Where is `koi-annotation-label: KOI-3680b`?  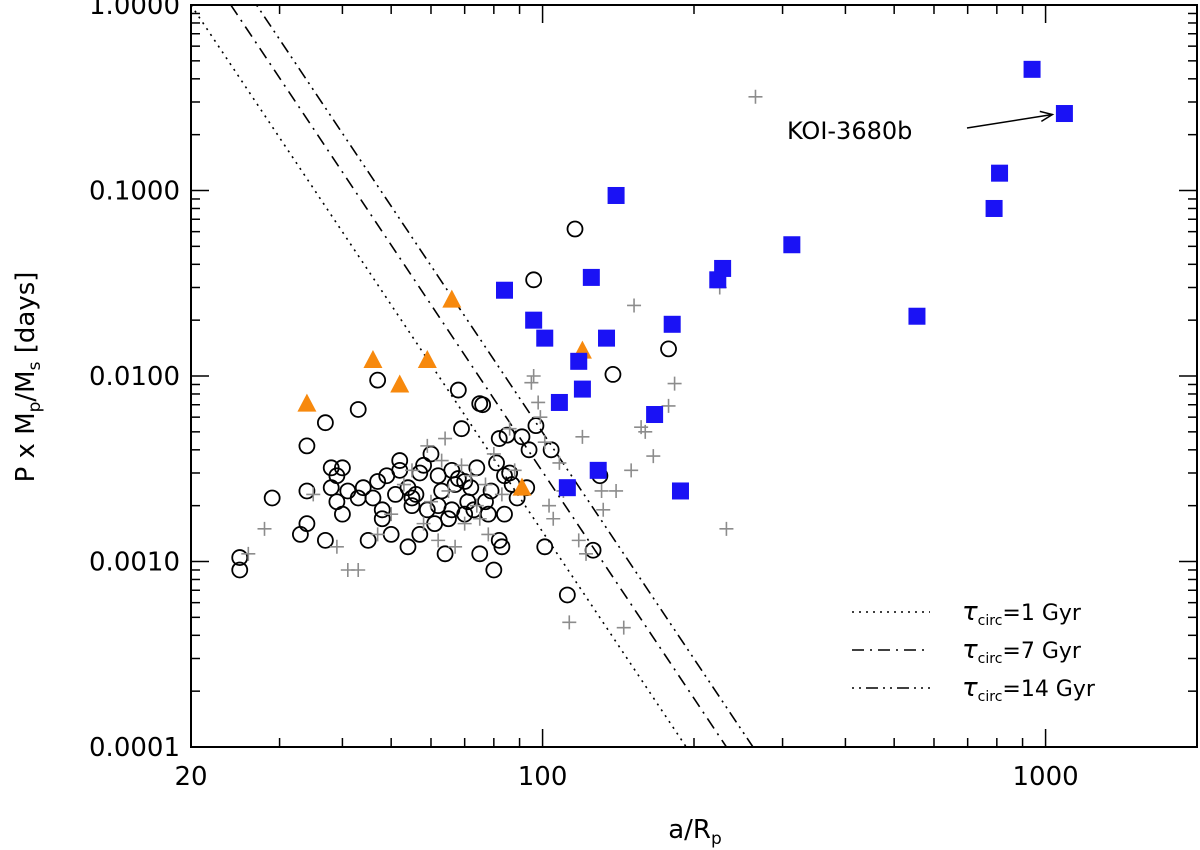
koi-annotation-label: KOI-3680b is located at coordinates (849, 131).